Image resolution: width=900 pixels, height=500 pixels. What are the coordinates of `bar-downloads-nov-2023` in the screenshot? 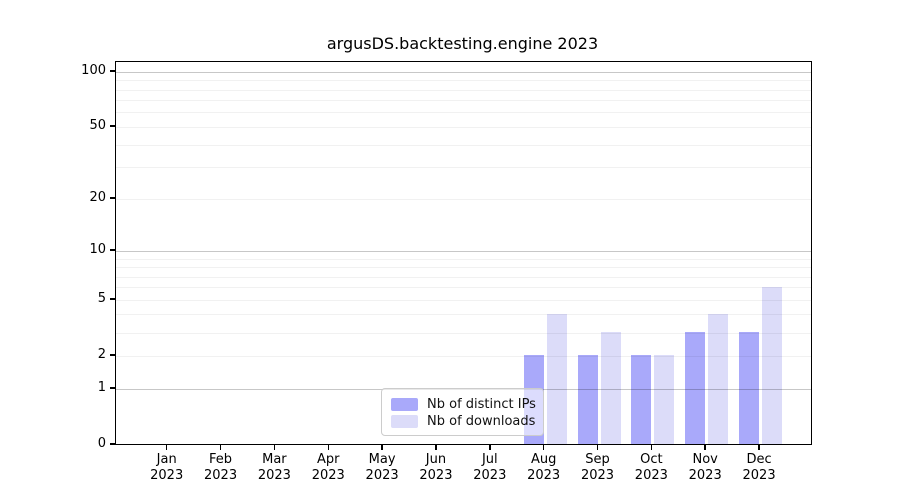 It's located at (718, 379).